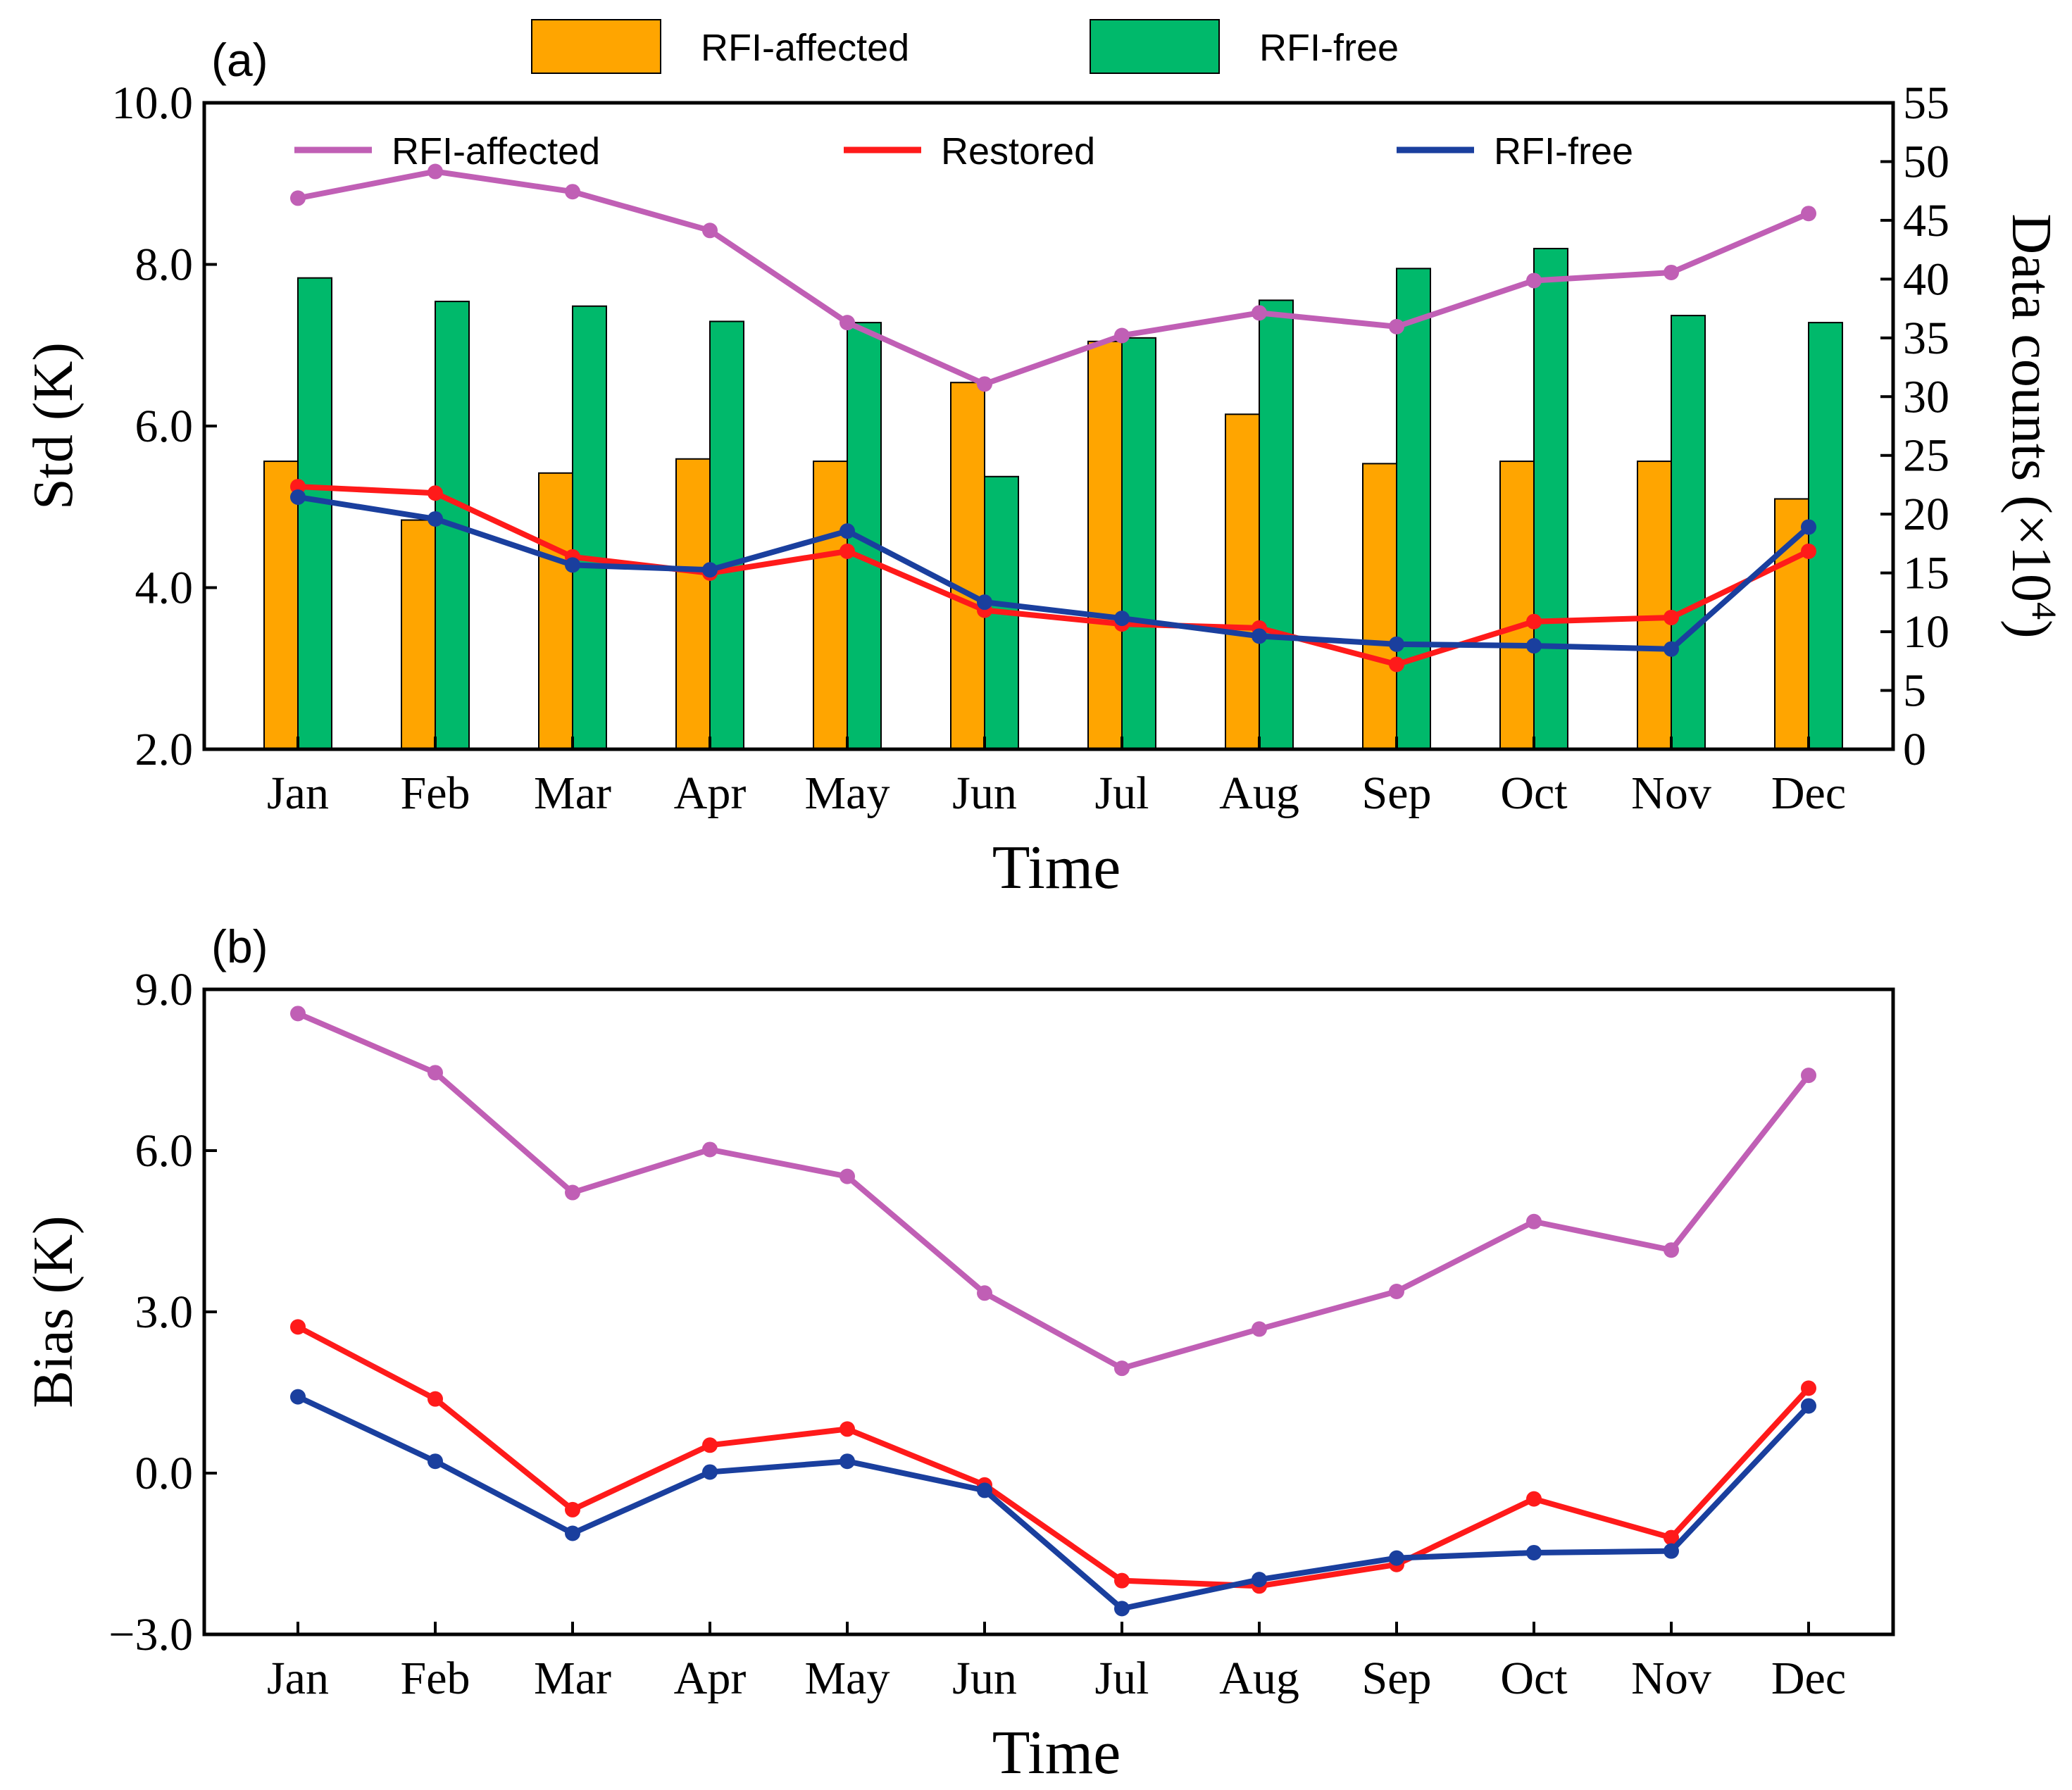 The height and width of the screenshot is (1790, 2072). I want to click on bar-rfi-free-nov, so click(1689, 532).